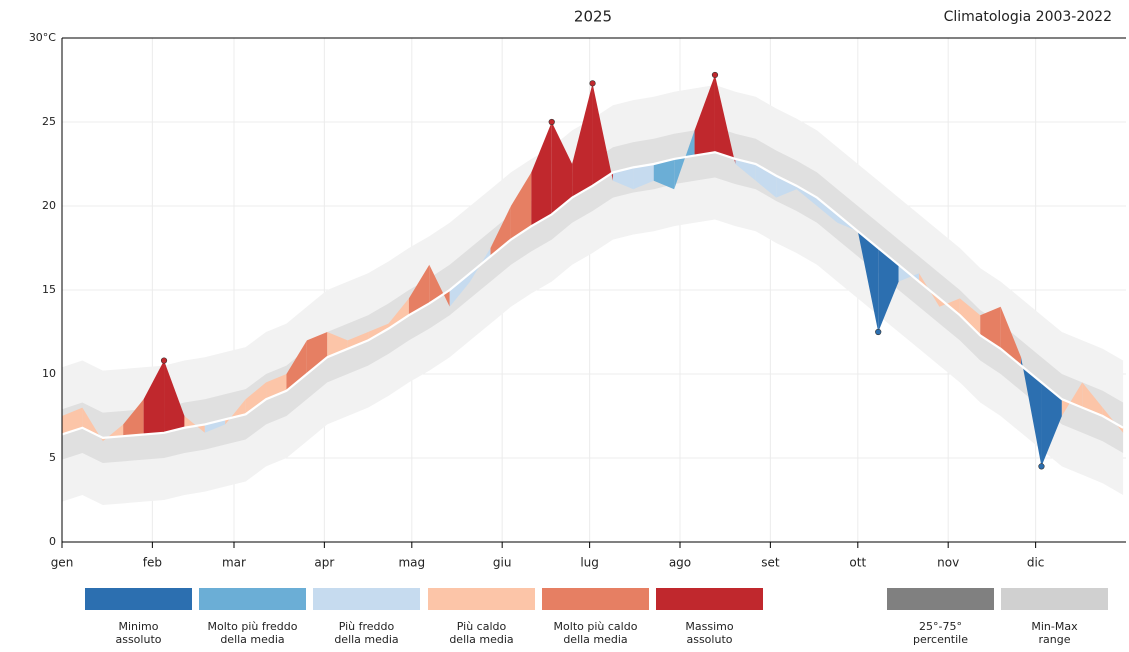 Image resolution: width=1129 pixels, height=652 pixels. Describe the element at coordinates (1028, 17) in the screenshot. I see `chart-subtitle: Climatologia 2003-2022` at that location.